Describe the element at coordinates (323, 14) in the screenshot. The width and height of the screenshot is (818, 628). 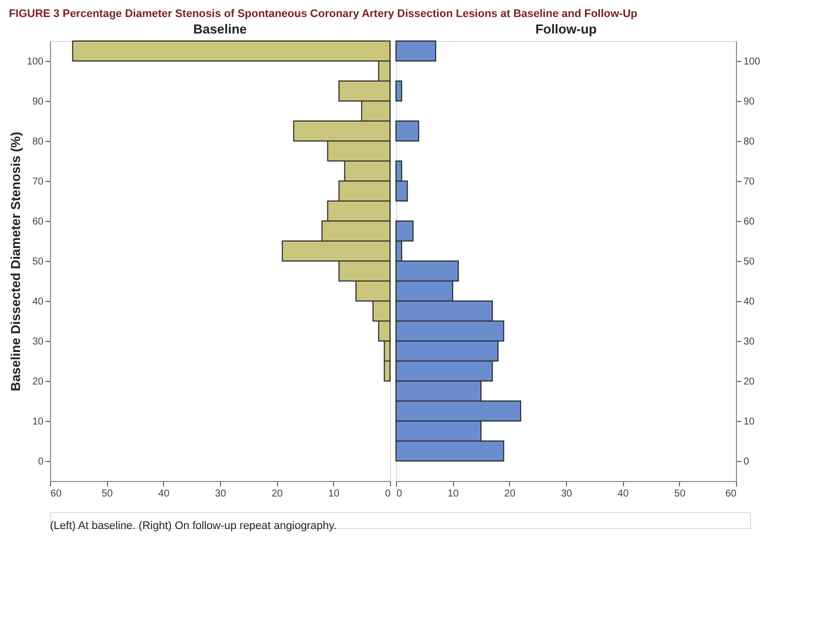
I see `chart-title: FIGURE 3 Percentage Diameter Stenosis of Spontaneous Coronary Artery Dissection Lesions at Baseline and Follow-Up` at that location.